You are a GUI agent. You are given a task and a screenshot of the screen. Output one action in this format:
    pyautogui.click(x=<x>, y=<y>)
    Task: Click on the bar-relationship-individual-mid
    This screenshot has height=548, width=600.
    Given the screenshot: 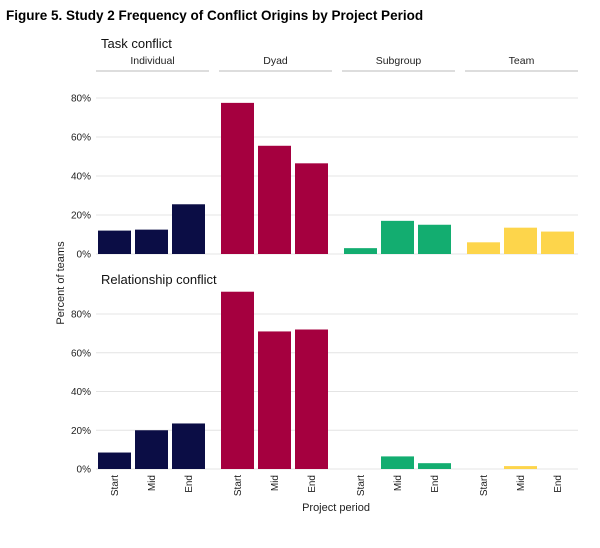 What is the action you would take?
    pyautogui.click(x=151, y=449)
    